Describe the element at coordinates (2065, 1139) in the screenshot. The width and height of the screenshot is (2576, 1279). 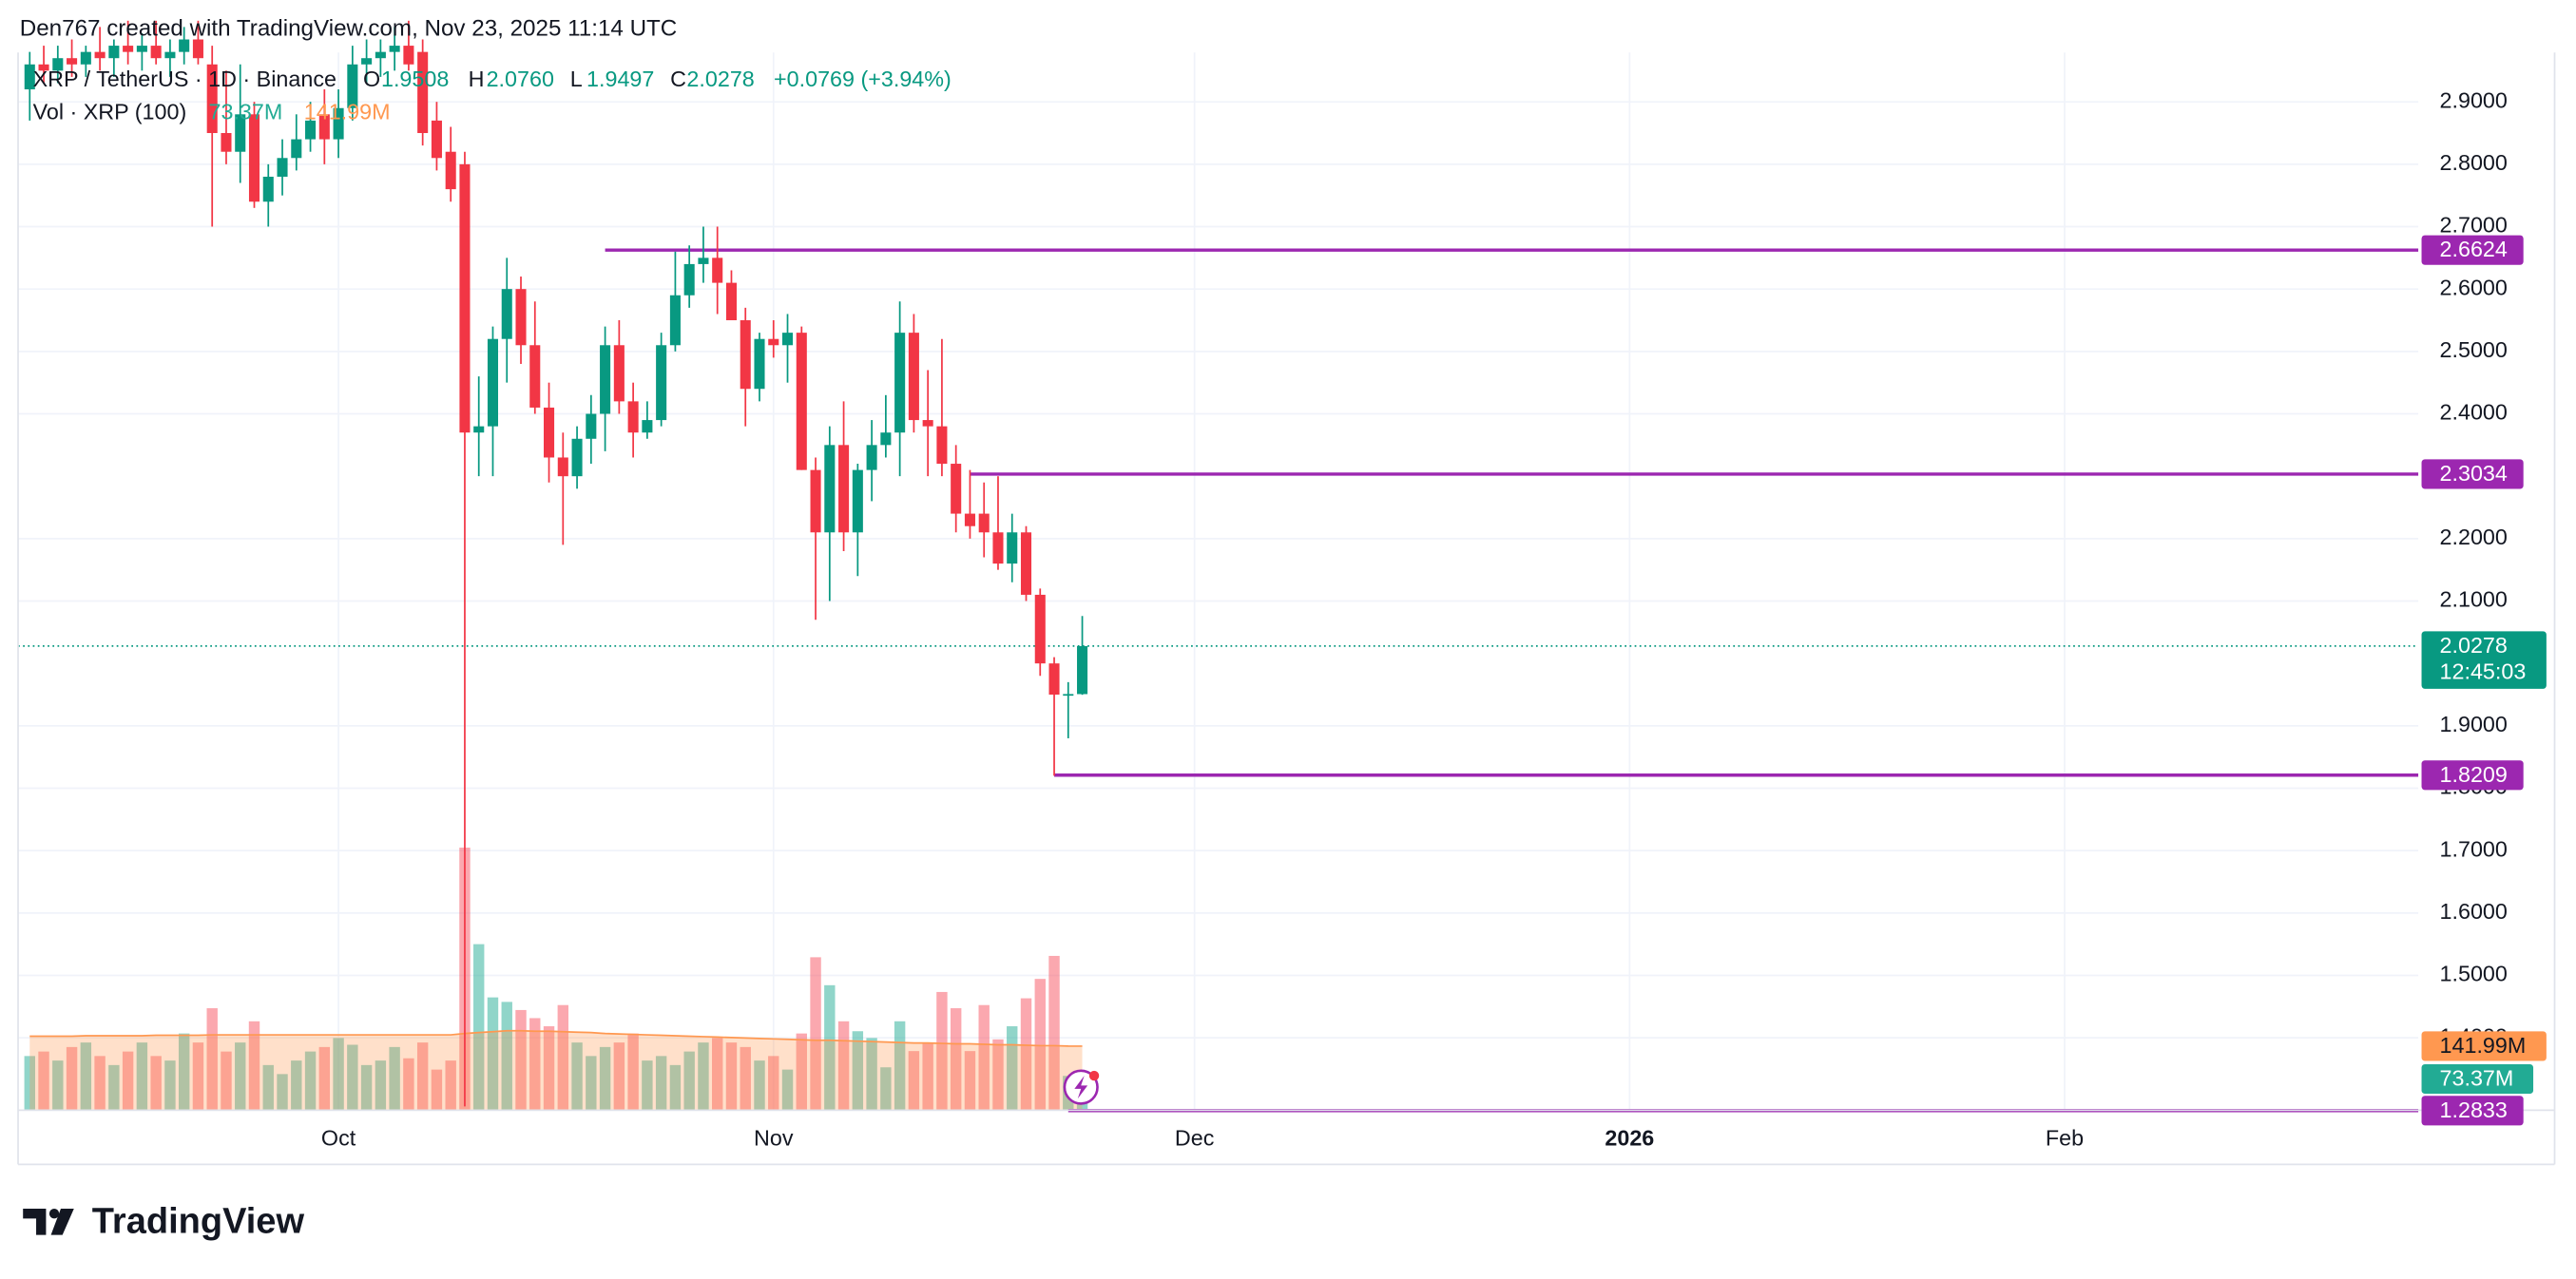
I see `x-tick-label: Feb` at that location.